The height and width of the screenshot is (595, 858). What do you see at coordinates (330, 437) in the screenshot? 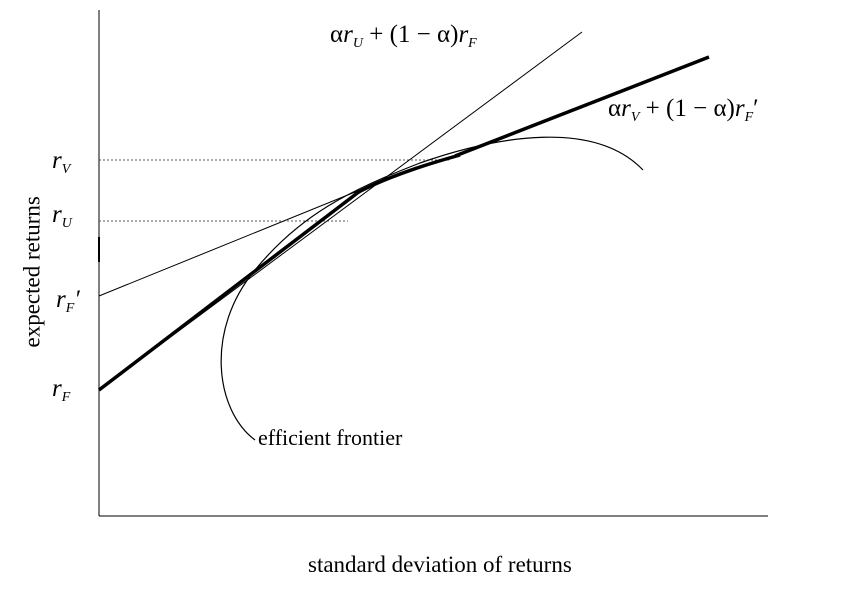
I see `efficient-frontier-label: efficient frontier` at bounding box center [330, 437].